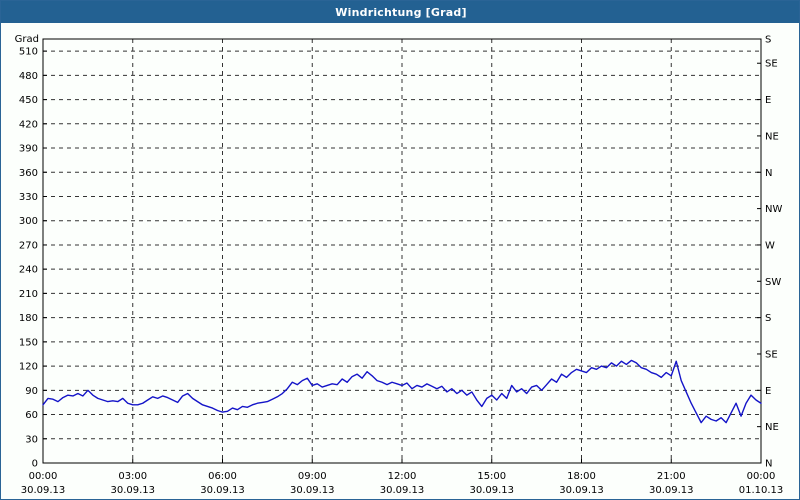 Image resolution: width=800 pixels, height=500 pixels. I want to click on y-axis-unit-label: Grad, so click(27, 39).